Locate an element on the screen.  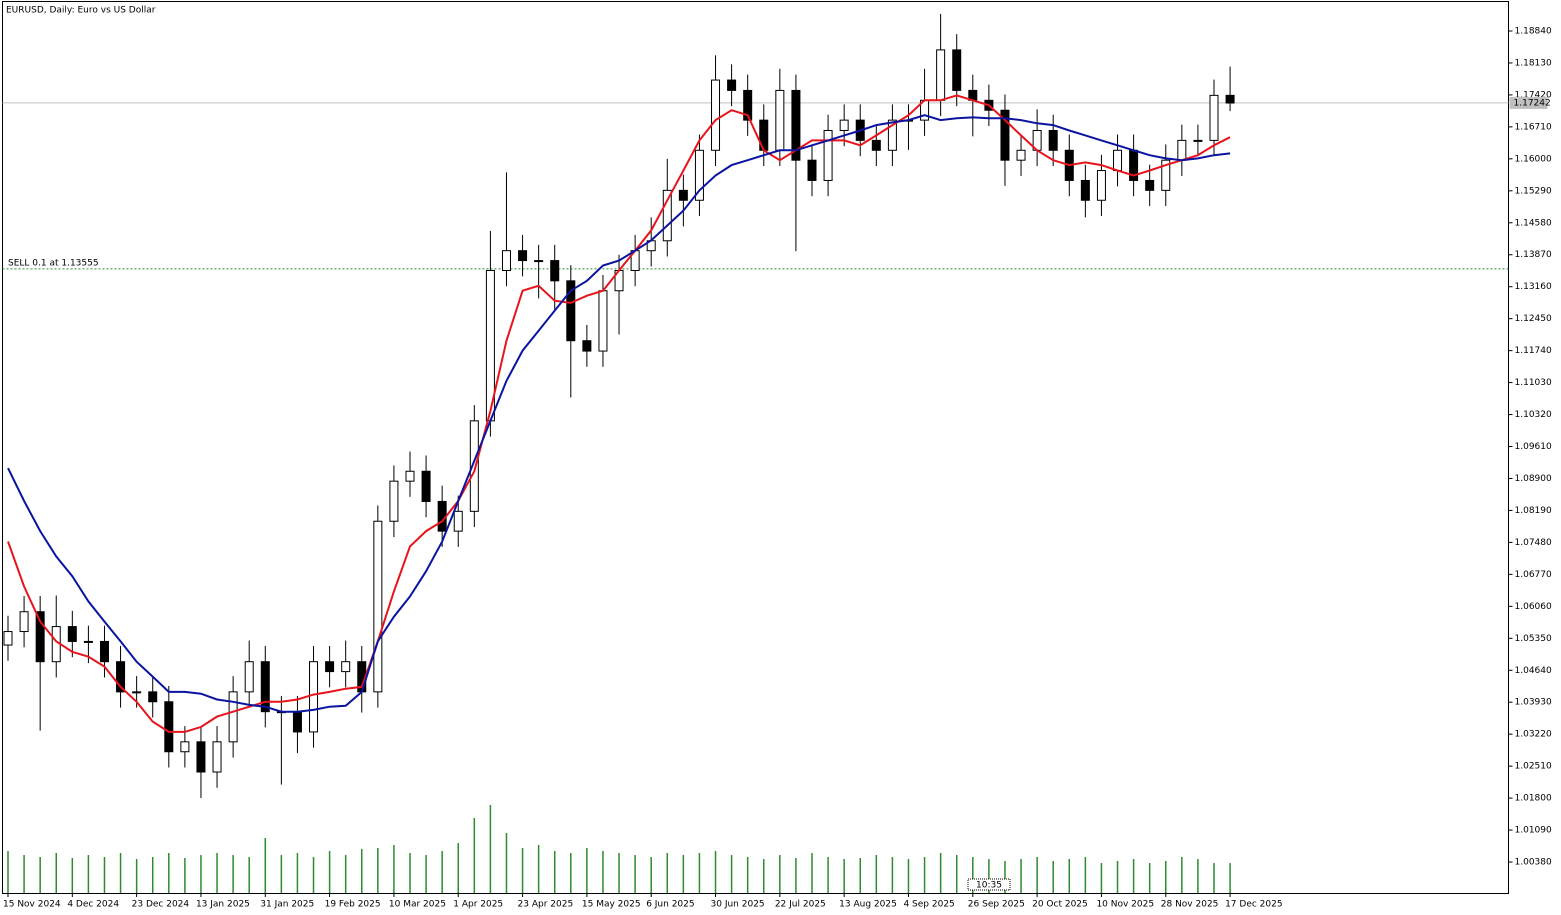
x-tick-label: 28 Nov 2025 is located at coordinates (1190, 905).